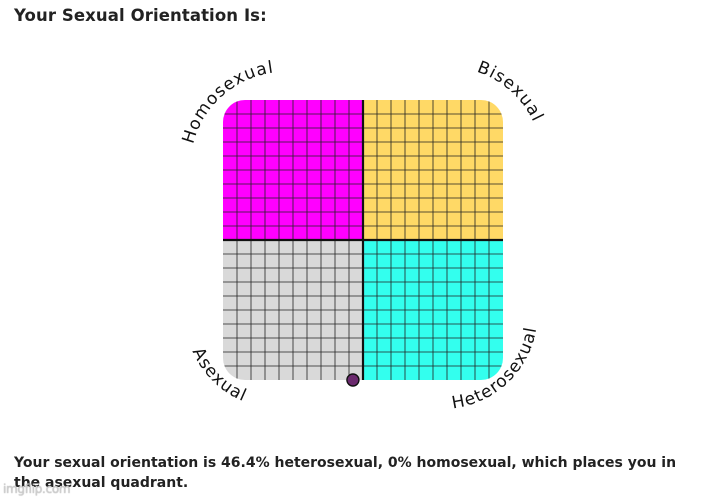  What do you see at coordinates (353, 380) in the screenshot?
I see `result-point` at bounding box center [353, 380].